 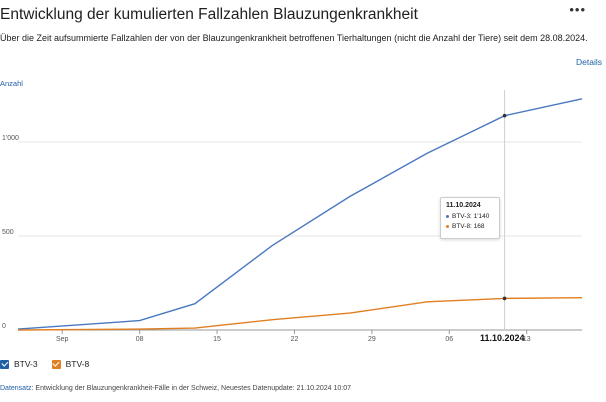 I want to click on tooltip-date: 11.10.2024, so click(x=463, y=205).